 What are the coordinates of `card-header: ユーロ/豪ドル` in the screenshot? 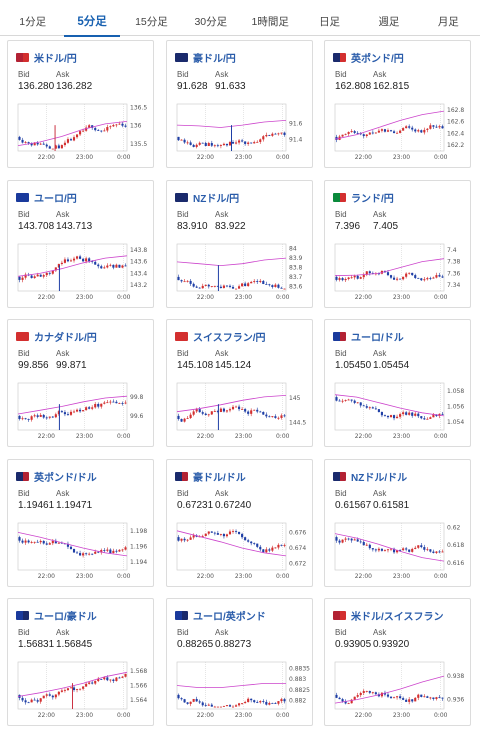 It's located at (56, 616).